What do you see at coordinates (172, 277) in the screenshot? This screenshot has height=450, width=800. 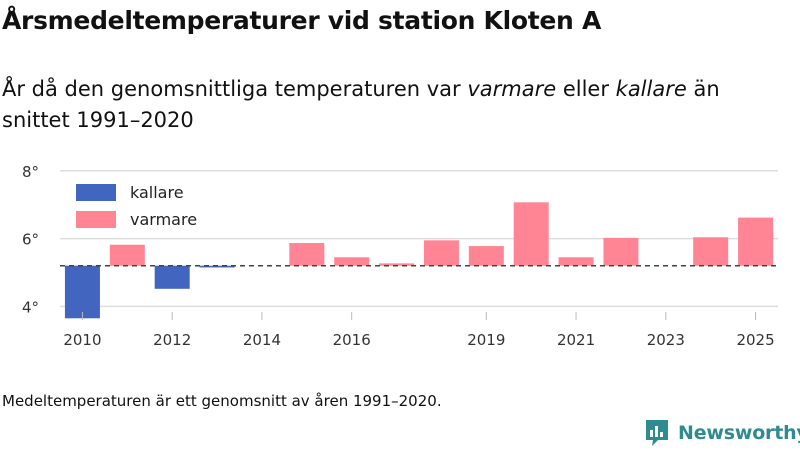 I see `bar-2012` at bounding box center [172, 277].